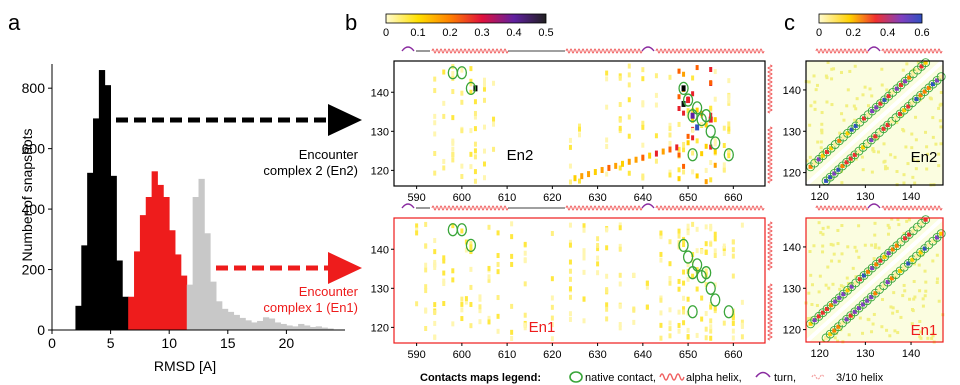 The height and width of the screenshot is (385, 960). I want to click on x-tick-label: 660, so click(733, 355).